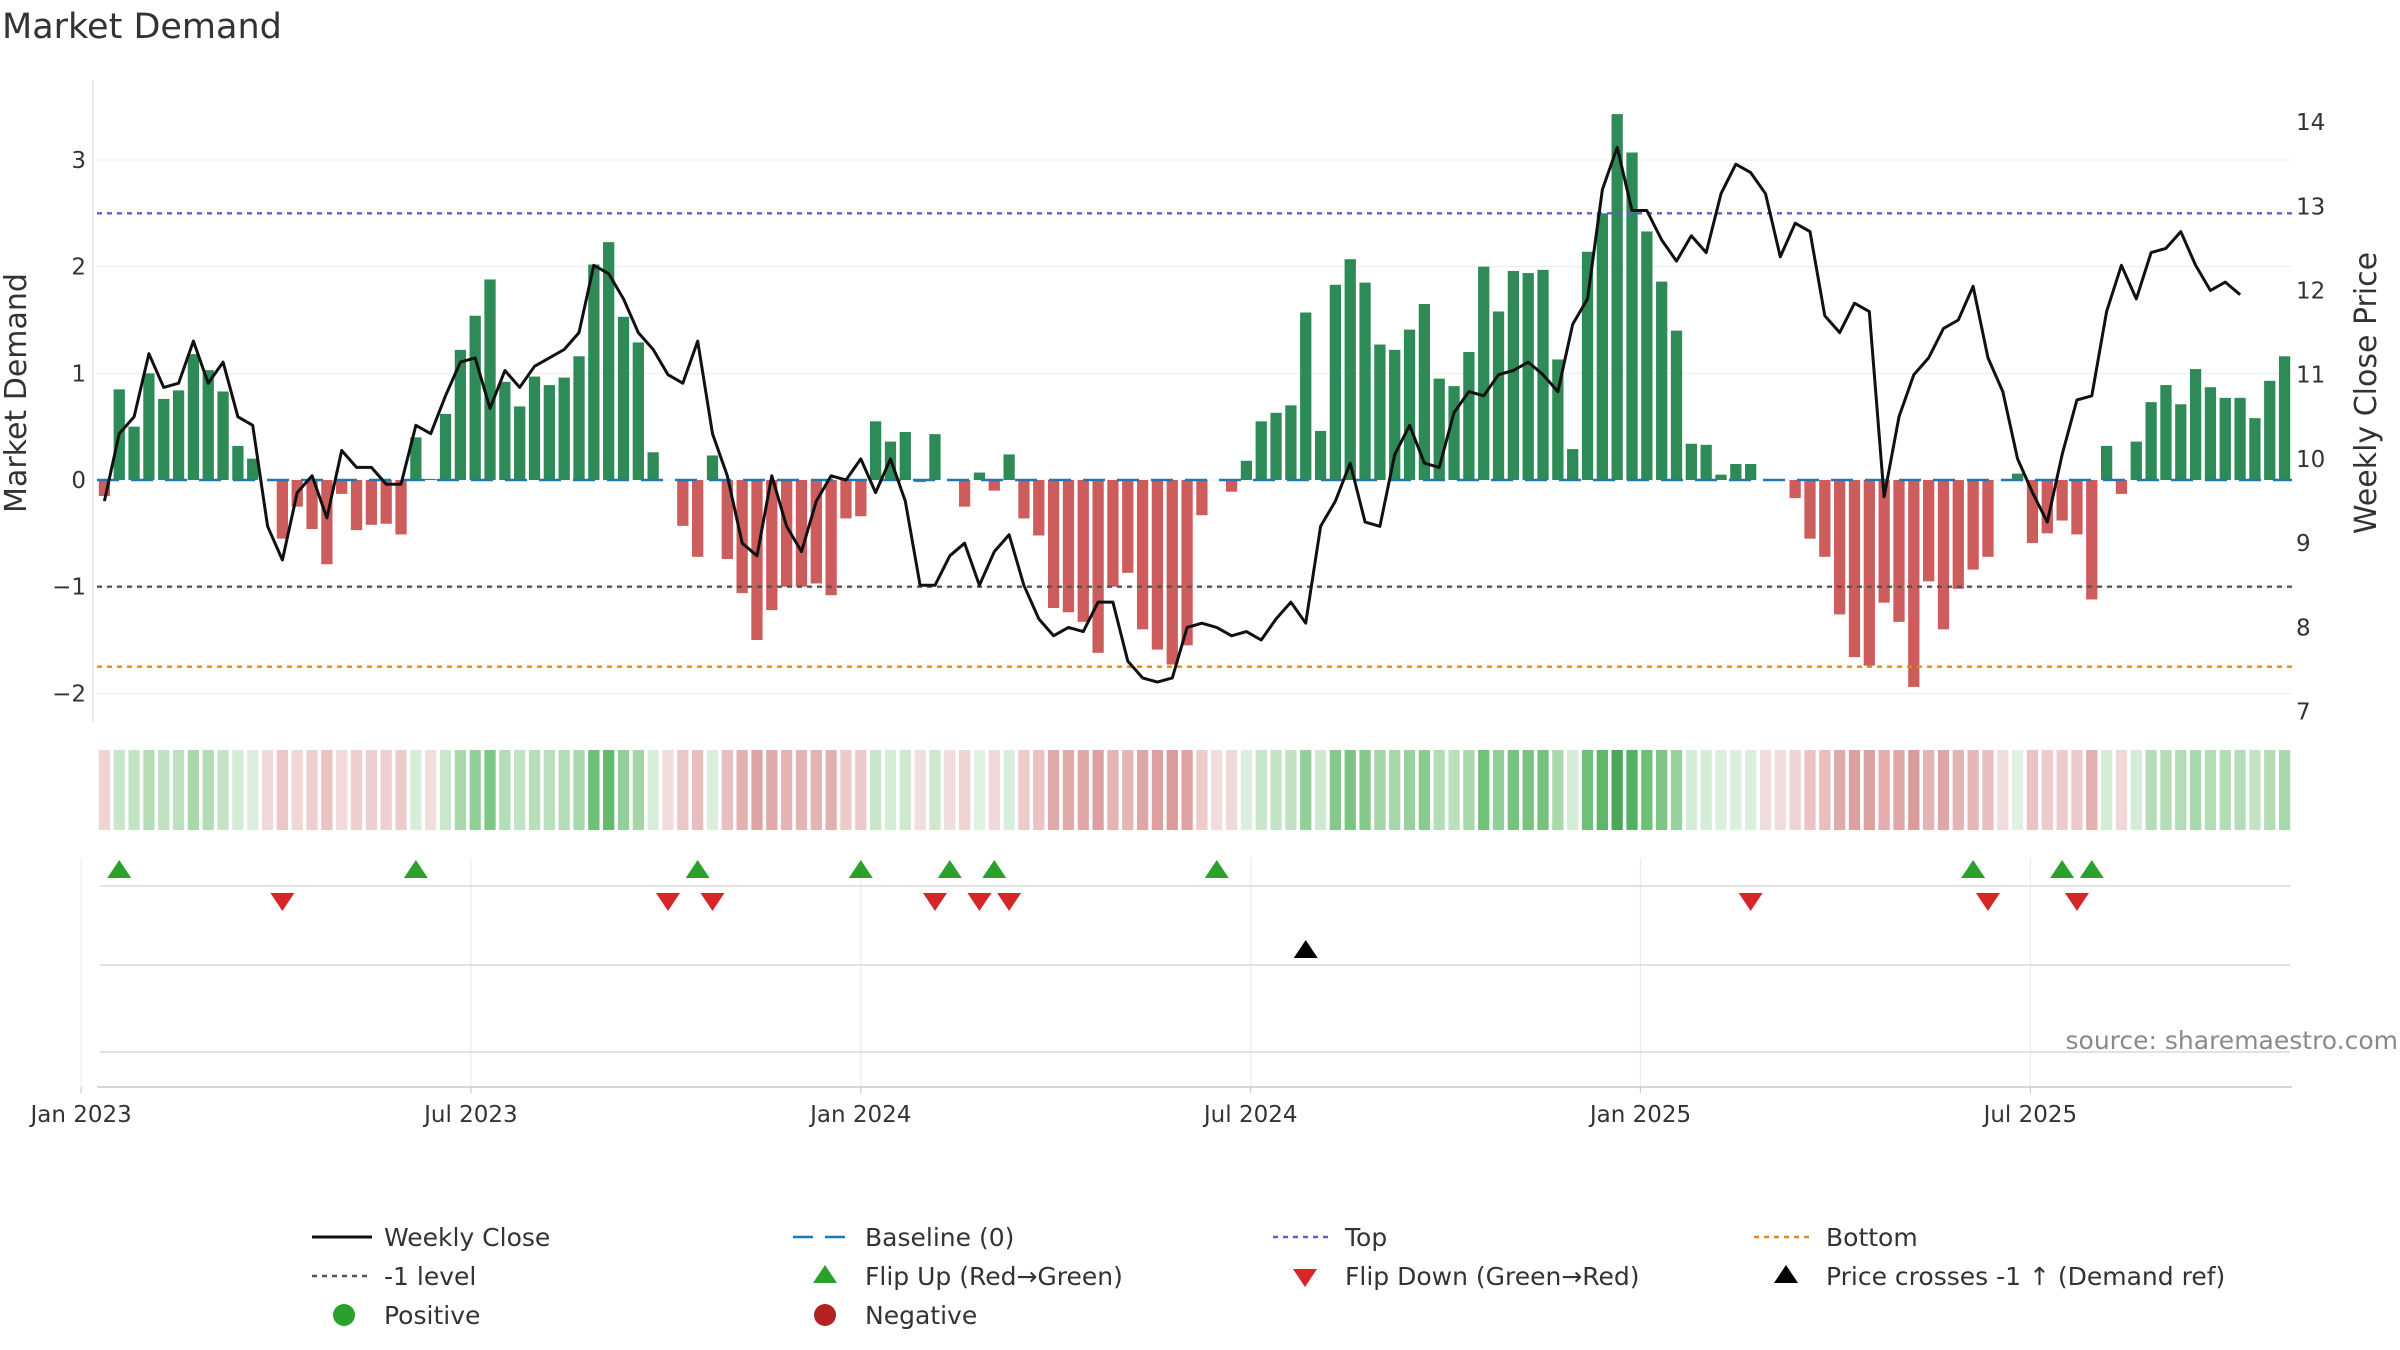 This screenshot has width=2400, height=1350. What do you see at coordinates (1305, 949) in the screenshot?
I see `price-cross-marker` at bounding box center [1305, 949].